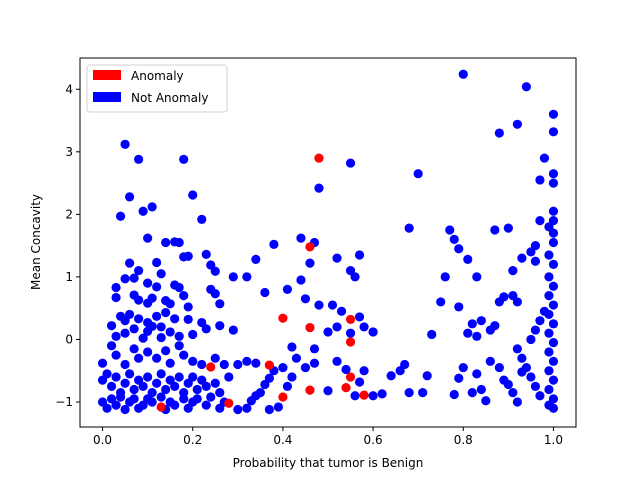 Image resolution: width=640 pixels, height=480 pixels. Describe the element at coordinates (69, 214) in the screenshot. I see `y-tick-label: 2` at that location.